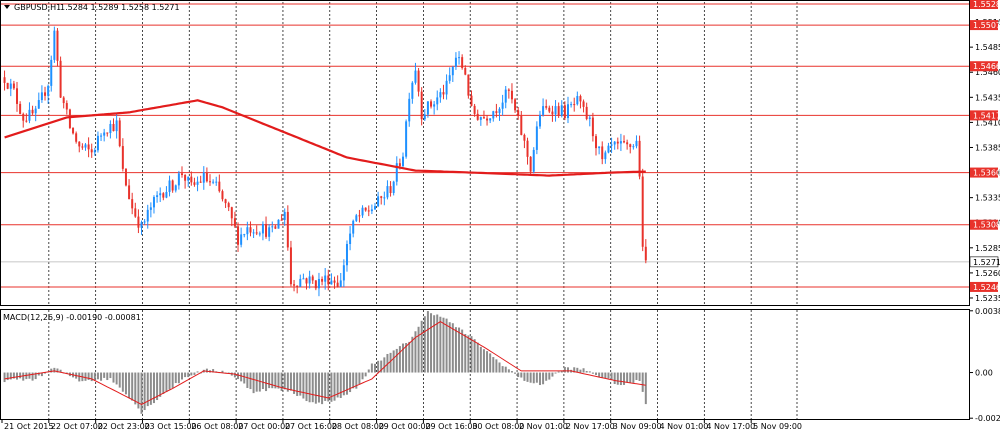 The image size is (1000, 431). What do you see at coordinates (984, 224) in the screenshot?
I see `level-tag` at bounding box center [984, 224].